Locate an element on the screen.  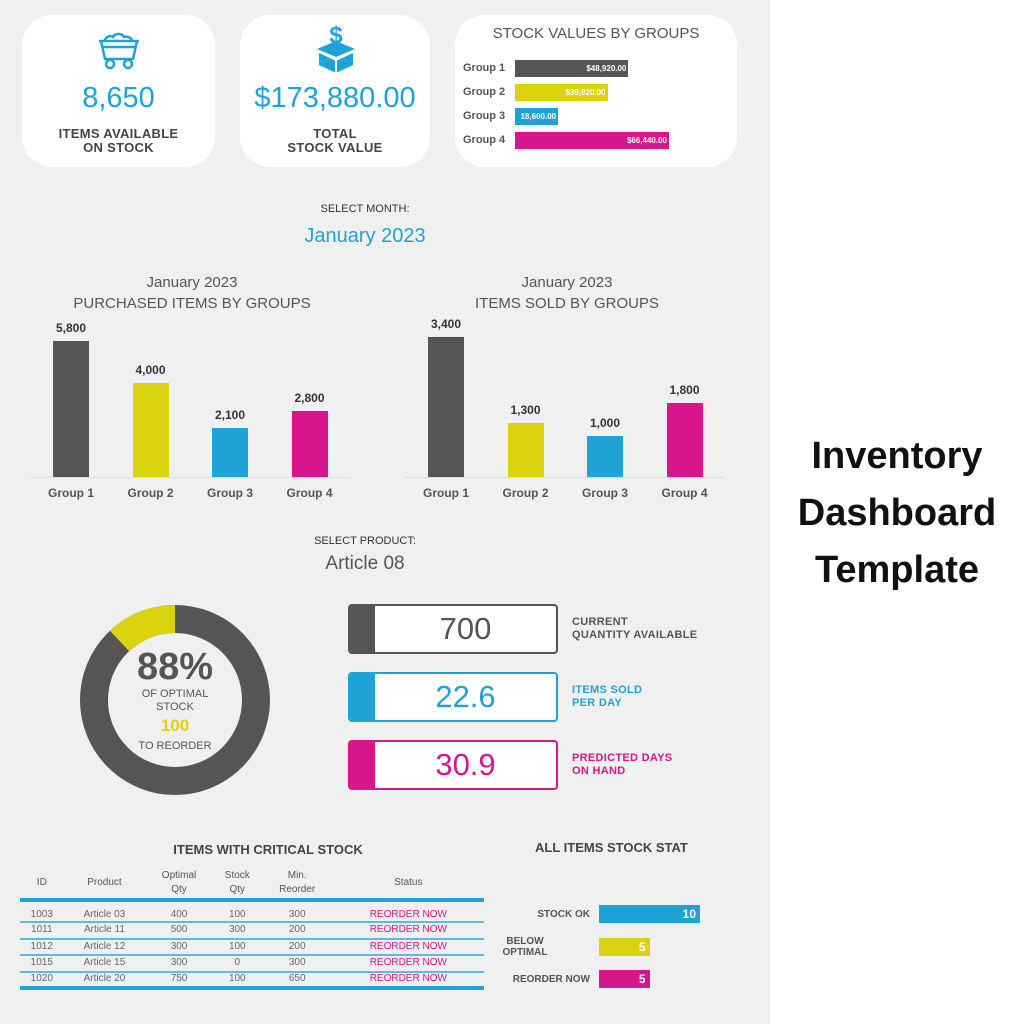
data-label: 1,300 is located at coordinates (525, 410).